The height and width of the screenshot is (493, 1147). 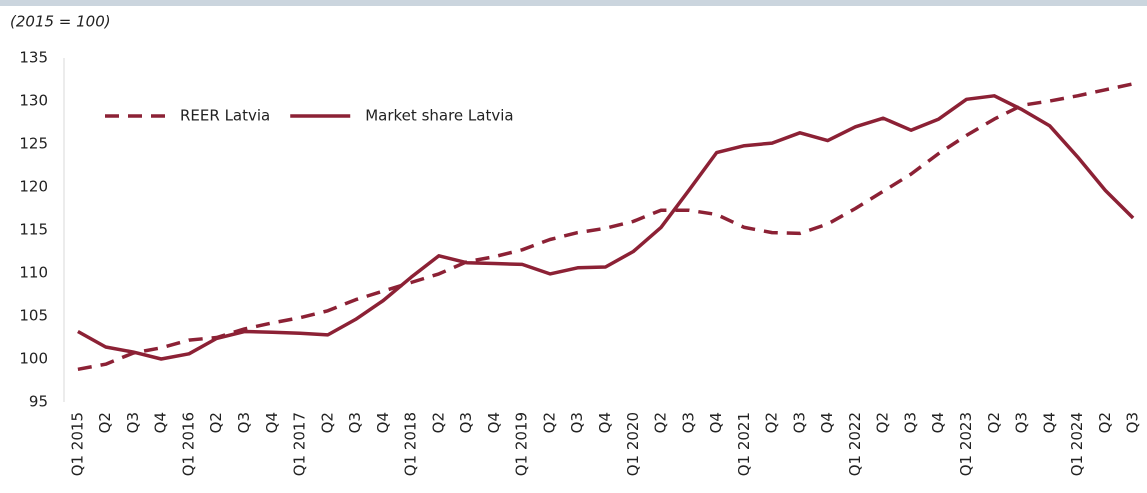 I want to click on x-tick-label: Q1 2024, so click(x=1077, y=444).